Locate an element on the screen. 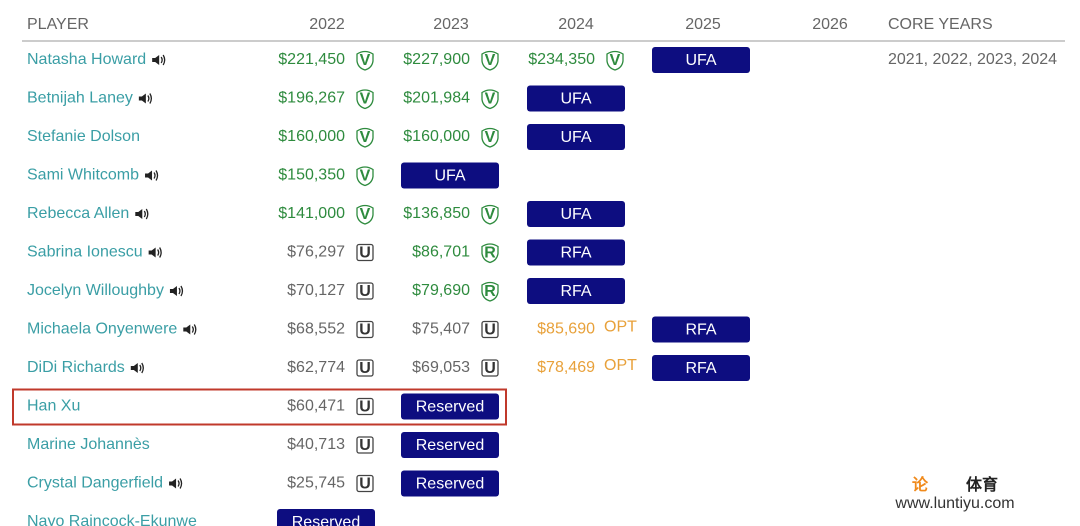 The width and height of the screenshot is (1080, 526). salary: $221,450 is located at coordinates (311, 59).